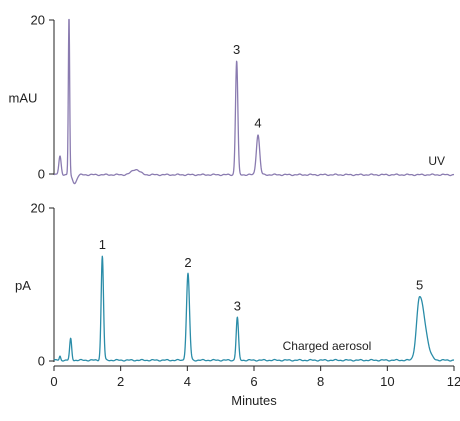 The image size is (460, 421). I want to click on y-tick-label-1-0: 0, so click(41, 361).